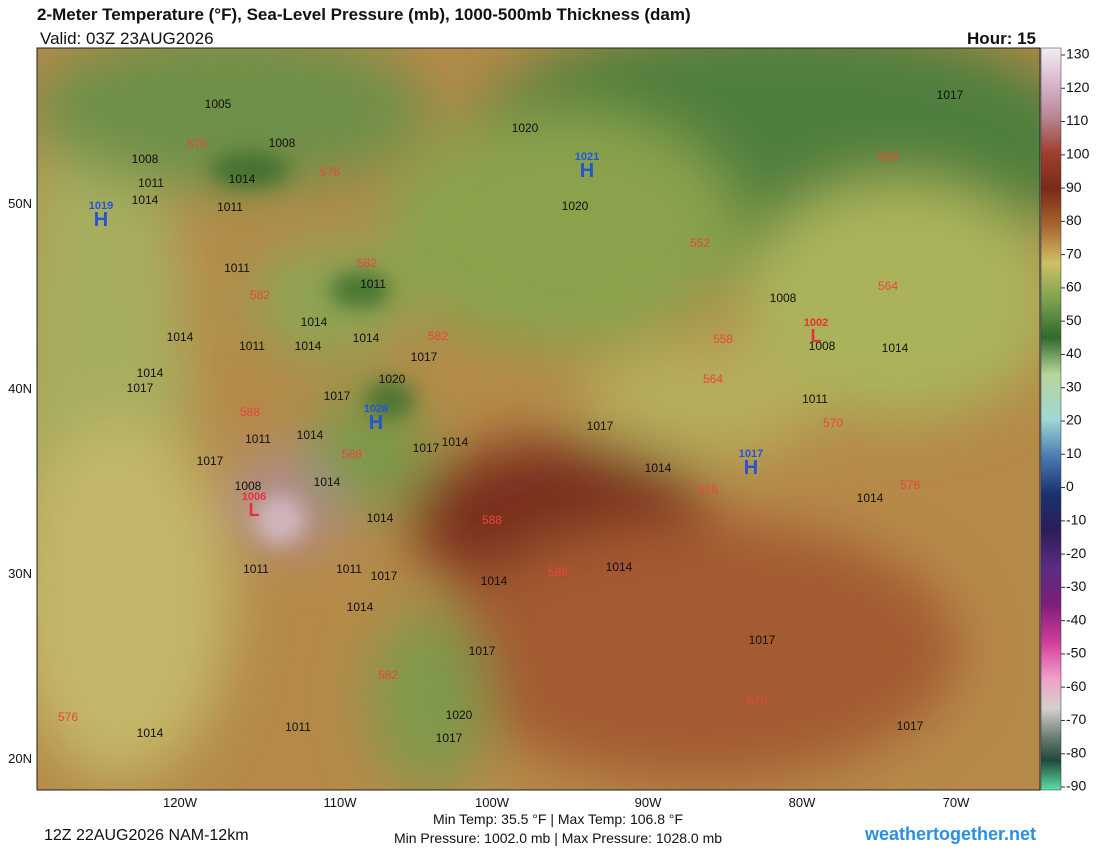 The width and height of the screenshot is (1100, 855). Describe the element at coordinates (1076, 752) in the screenshot. I see `colorbar-tick-label: -80` at that location.